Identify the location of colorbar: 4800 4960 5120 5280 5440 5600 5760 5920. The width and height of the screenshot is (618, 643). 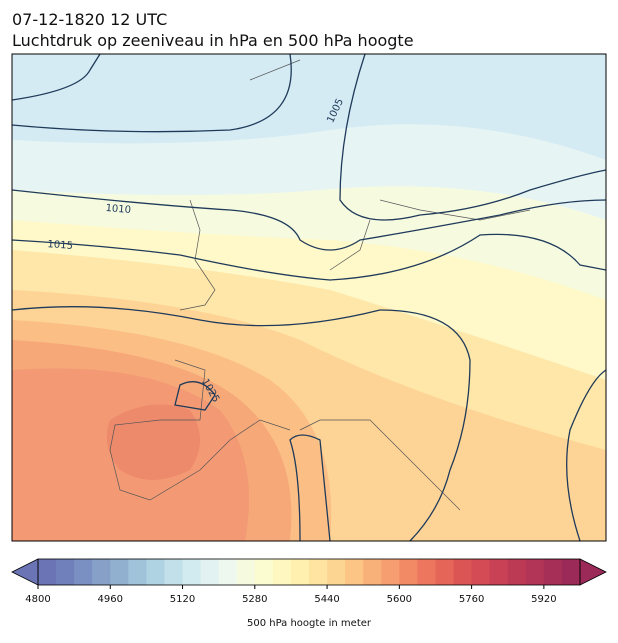
(309, 581).